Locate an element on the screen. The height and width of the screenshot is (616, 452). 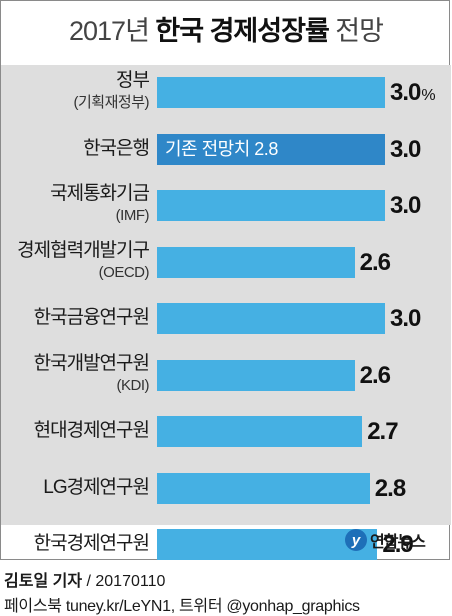
yonhap-logo-text: 연합뉴스 is located at coordinates (398, 542).